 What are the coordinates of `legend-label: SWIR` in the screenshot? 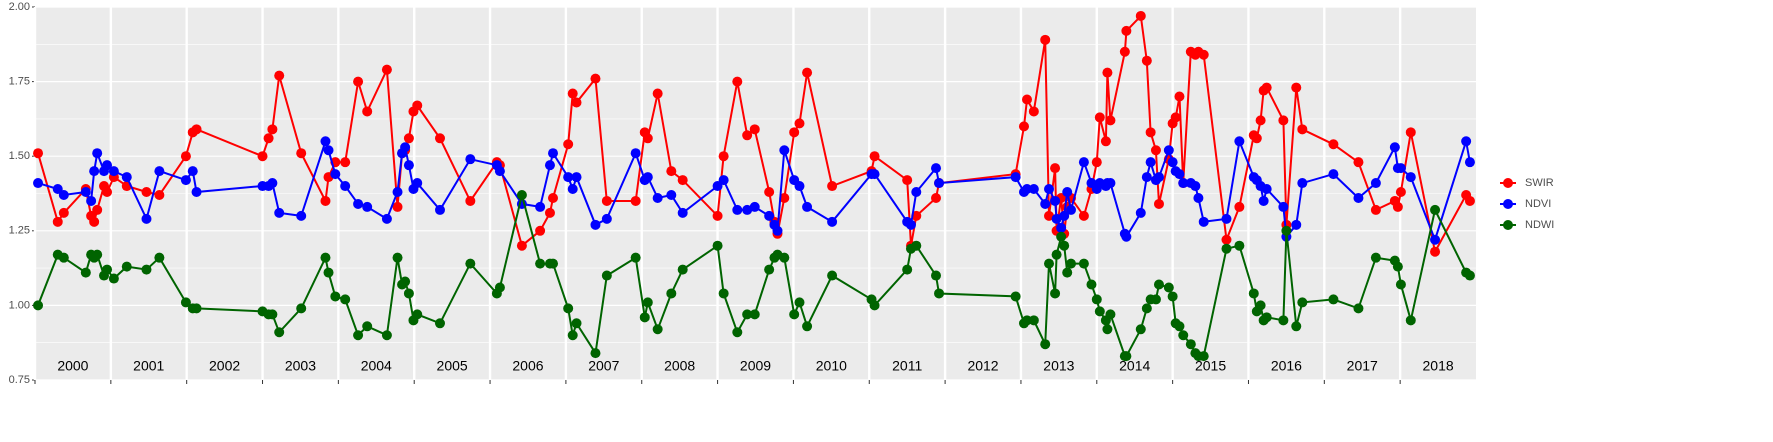 It's located at (1539, 183).